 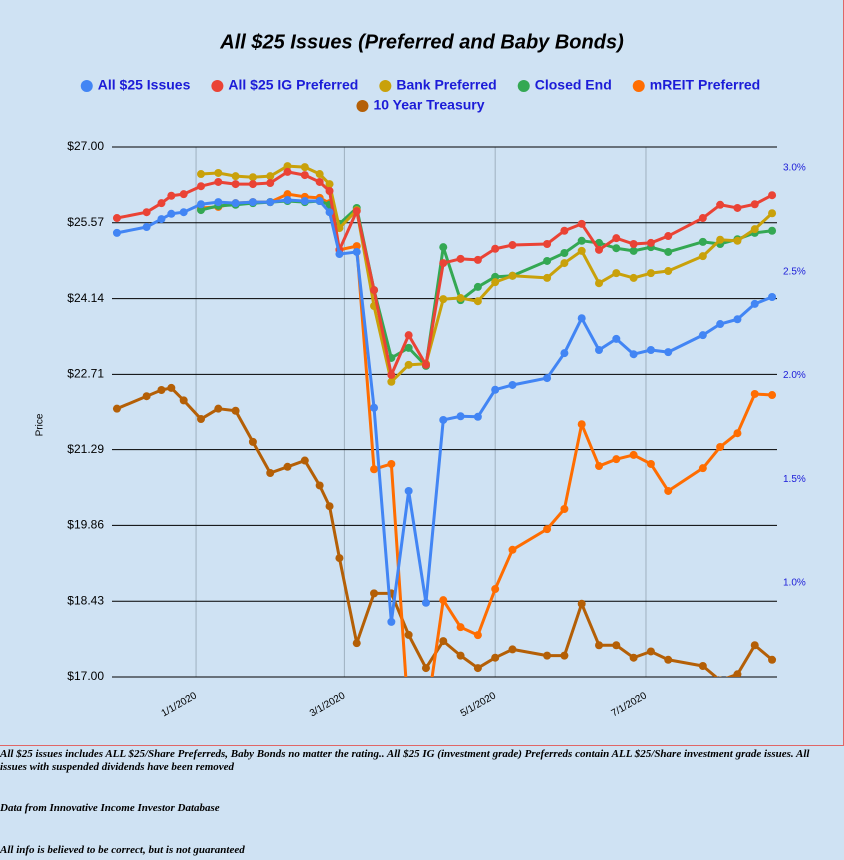 I want to click on y-axis-label: Price, so click(x=40, y=424).